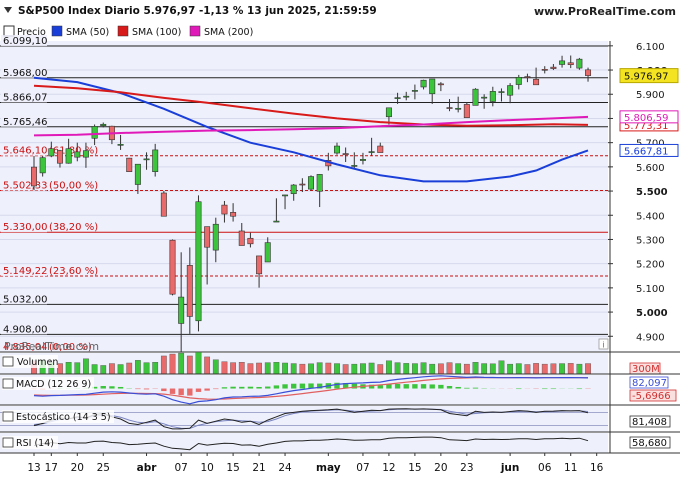  I want to click on sma200-swatch-icon, so click(195, 31).